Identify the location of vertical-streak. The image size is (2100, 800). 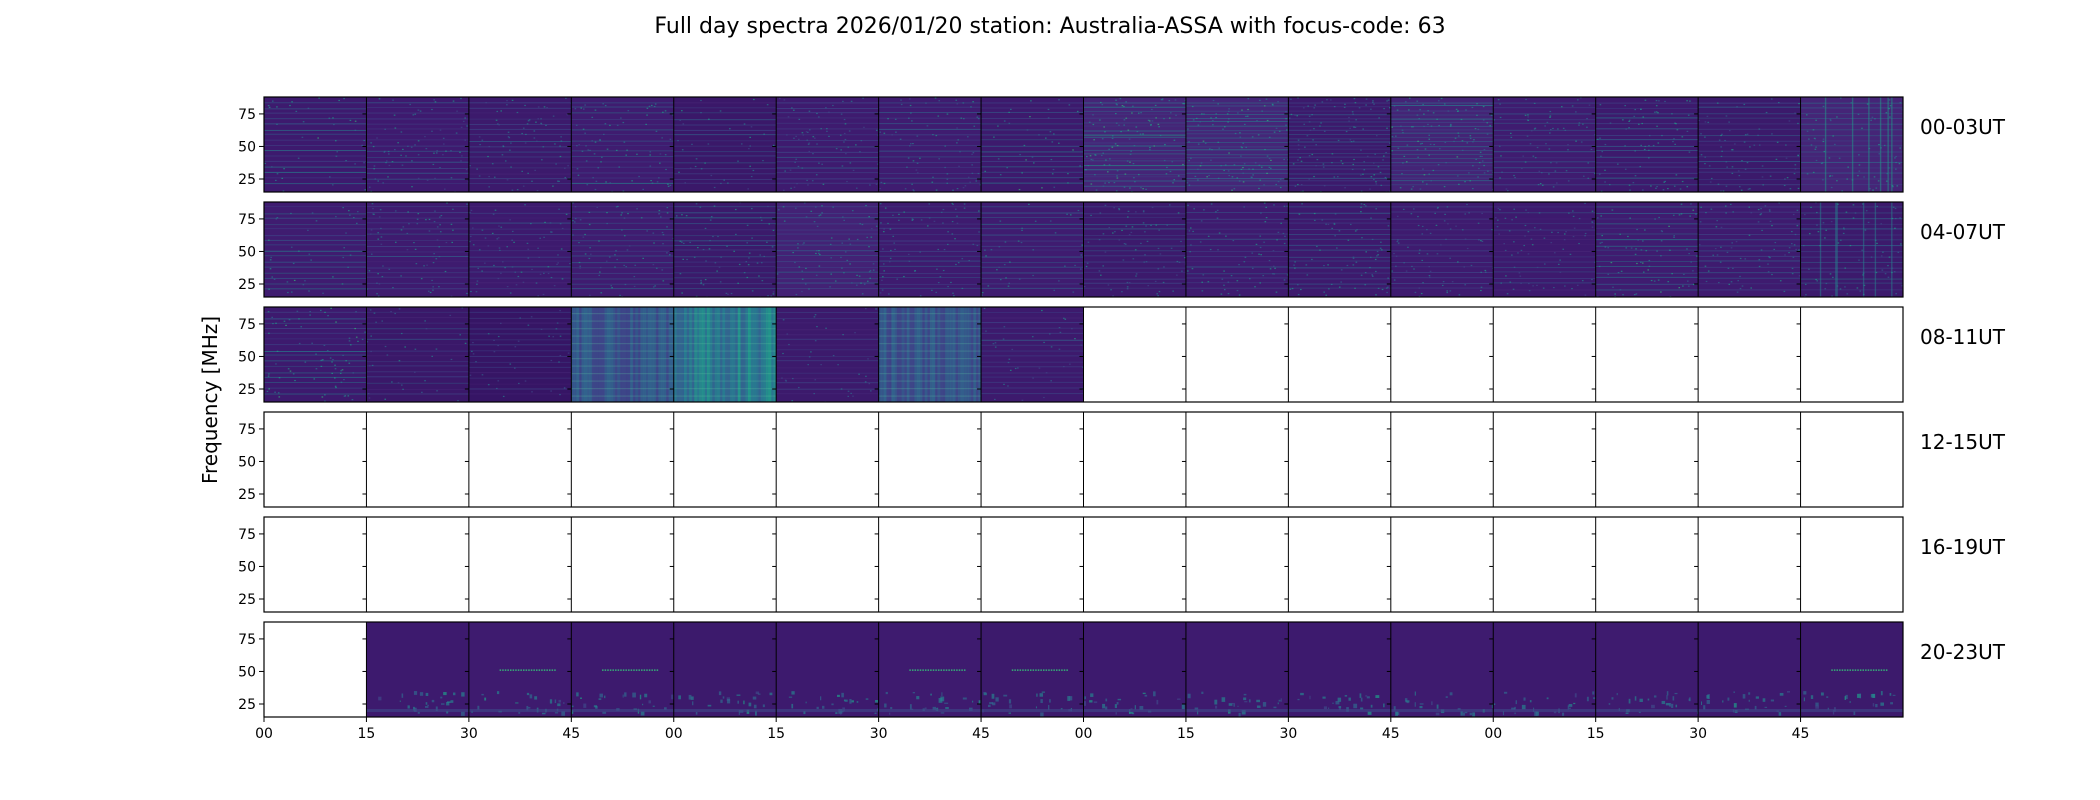
(1869, 144).